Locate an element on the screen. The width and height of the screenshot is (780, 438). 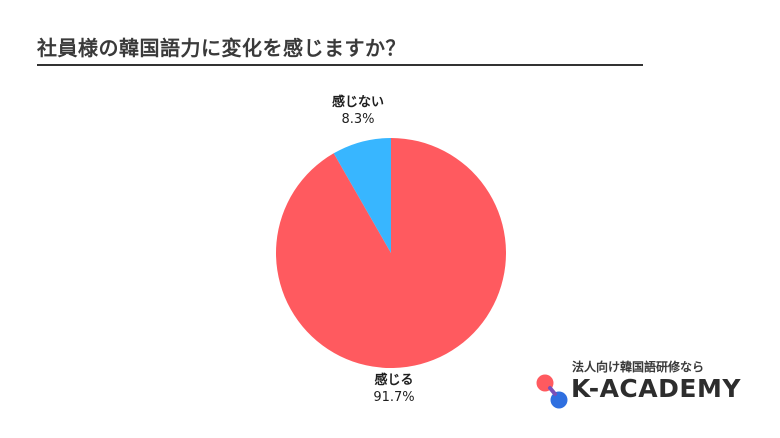
brand-logo-icon is located at coordinates (552, 391).